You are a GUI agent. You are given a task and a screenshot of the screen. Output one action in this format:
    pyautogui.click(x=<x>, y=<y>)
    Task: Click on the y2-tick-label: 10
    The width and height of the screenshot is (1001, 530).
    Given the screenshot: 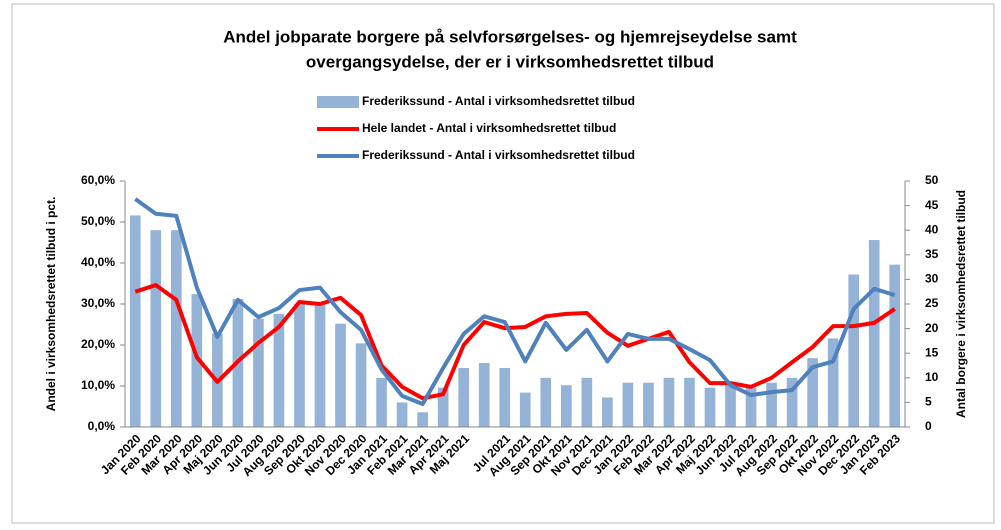 What is the action you would take?
    pyautogui.click(x=932, y=377)
    